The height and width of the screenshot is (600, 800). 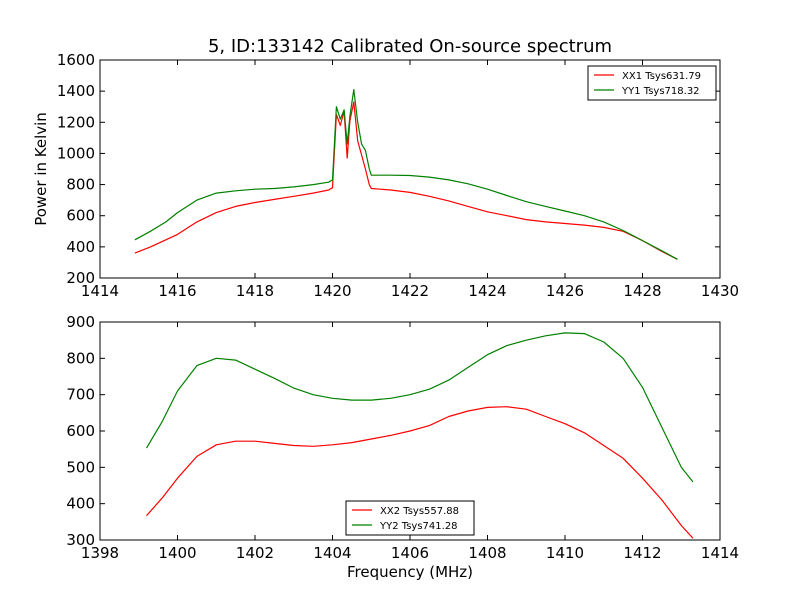 I want to click on lower-legend-label-1: XX2 Tsys557.88, so click(x=419, y=511).